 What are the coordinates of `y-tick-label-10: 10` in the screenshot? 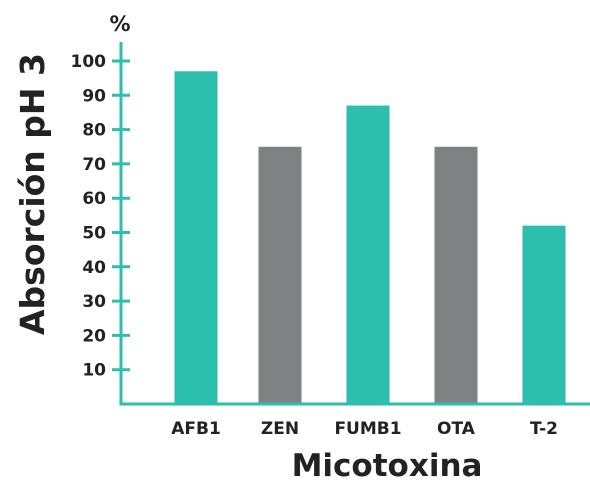 It's located at (94, 371).